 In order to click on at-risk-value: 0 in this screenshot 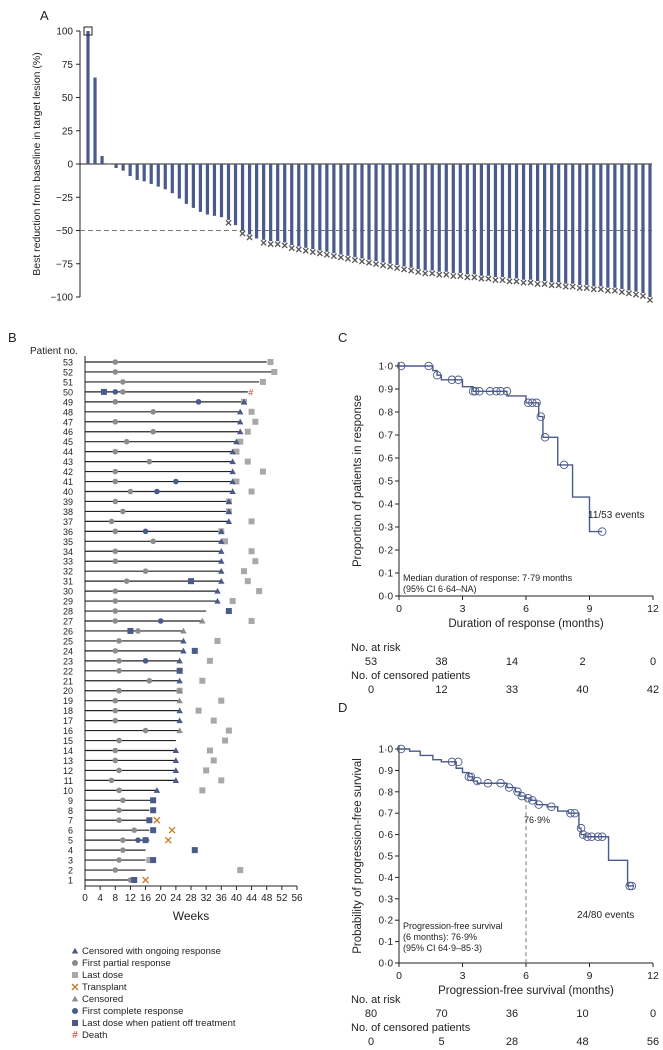, I will do `click(653, 1014)`.